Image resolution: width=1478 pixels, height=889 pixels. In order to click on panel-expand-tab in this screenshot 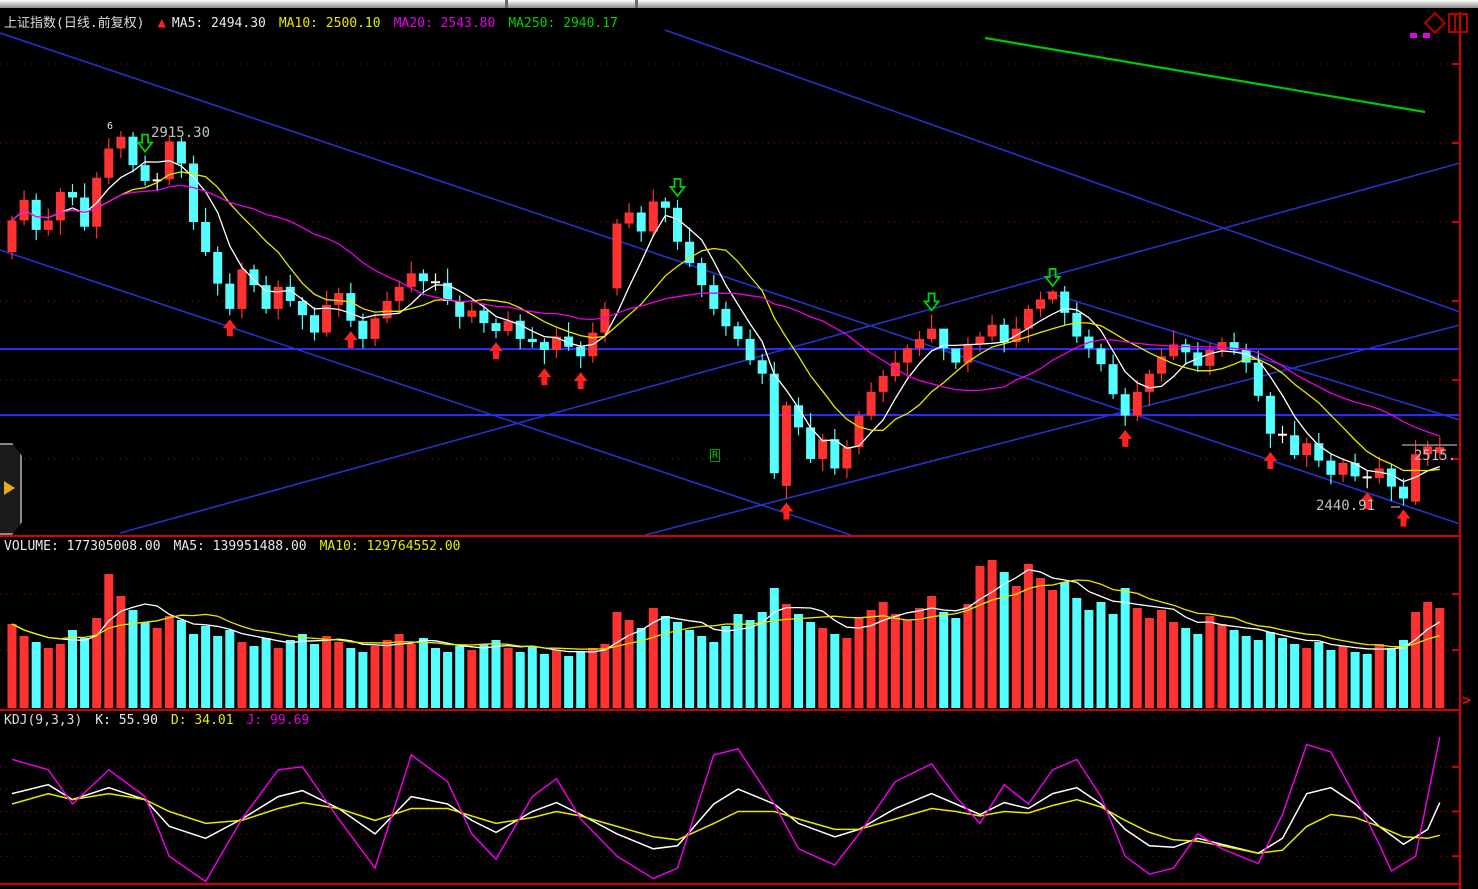, I will do `click(11, 489)`.